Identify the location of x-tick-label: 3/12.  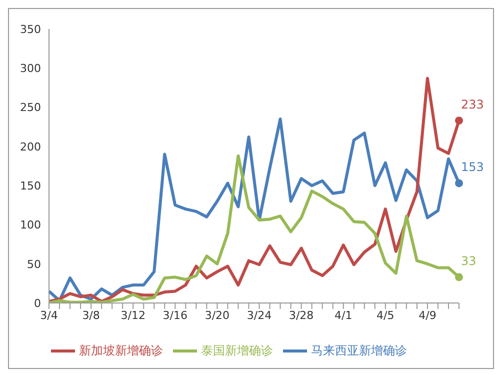
(133, 315).